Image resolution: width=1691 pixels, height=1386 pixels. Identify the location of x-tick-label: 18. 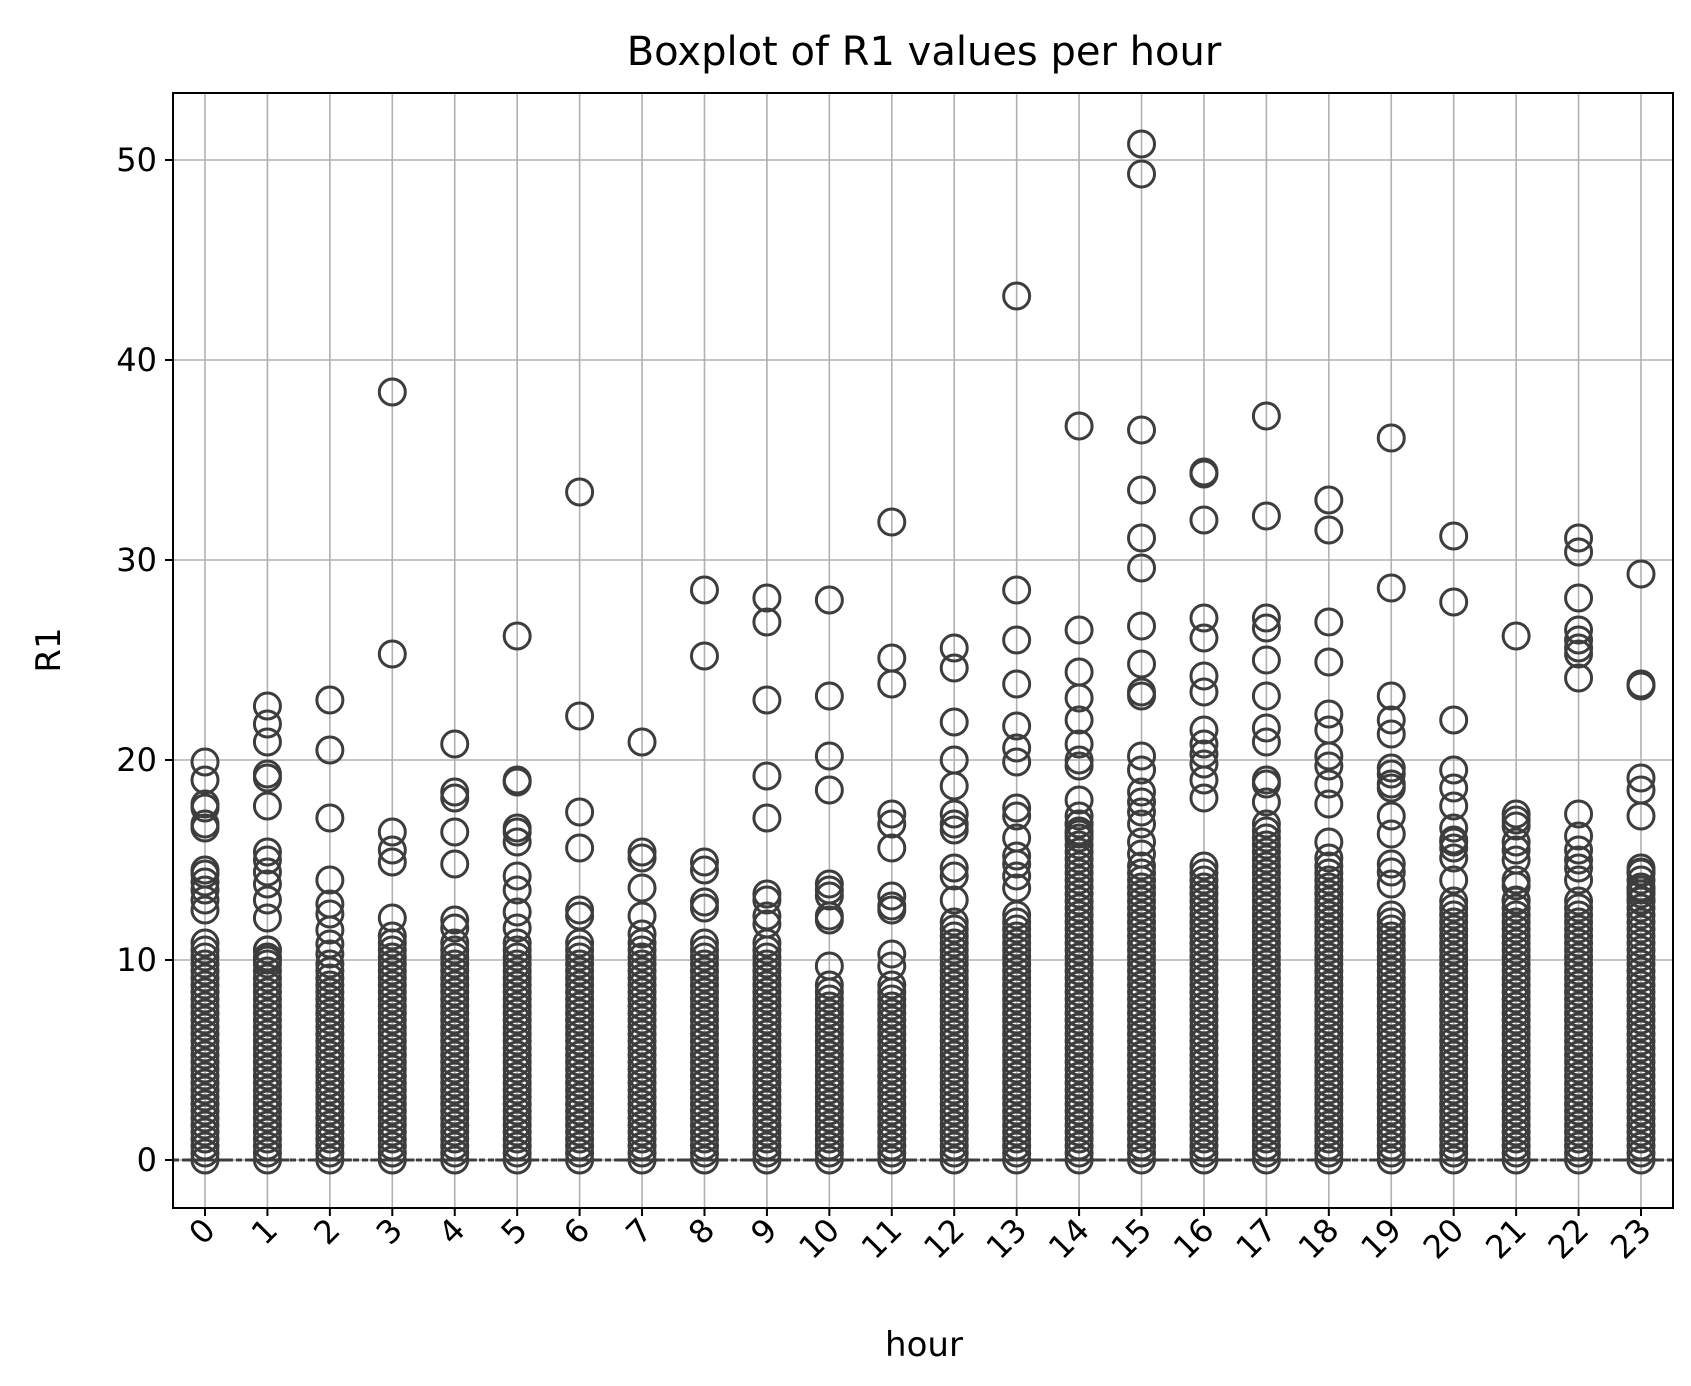
(1319, 1239).